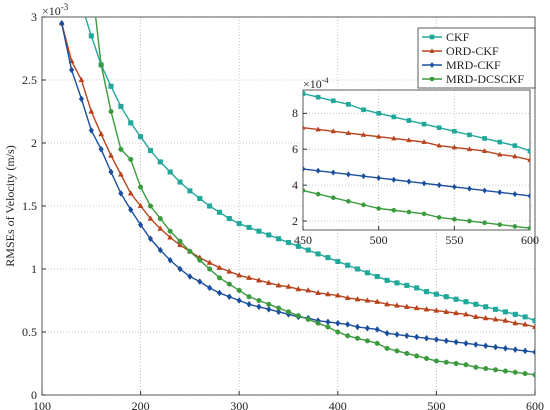 The height and width of the screenshot is (410, 550). I want to click on y-tick-label: 2.5, so click(29, 80).